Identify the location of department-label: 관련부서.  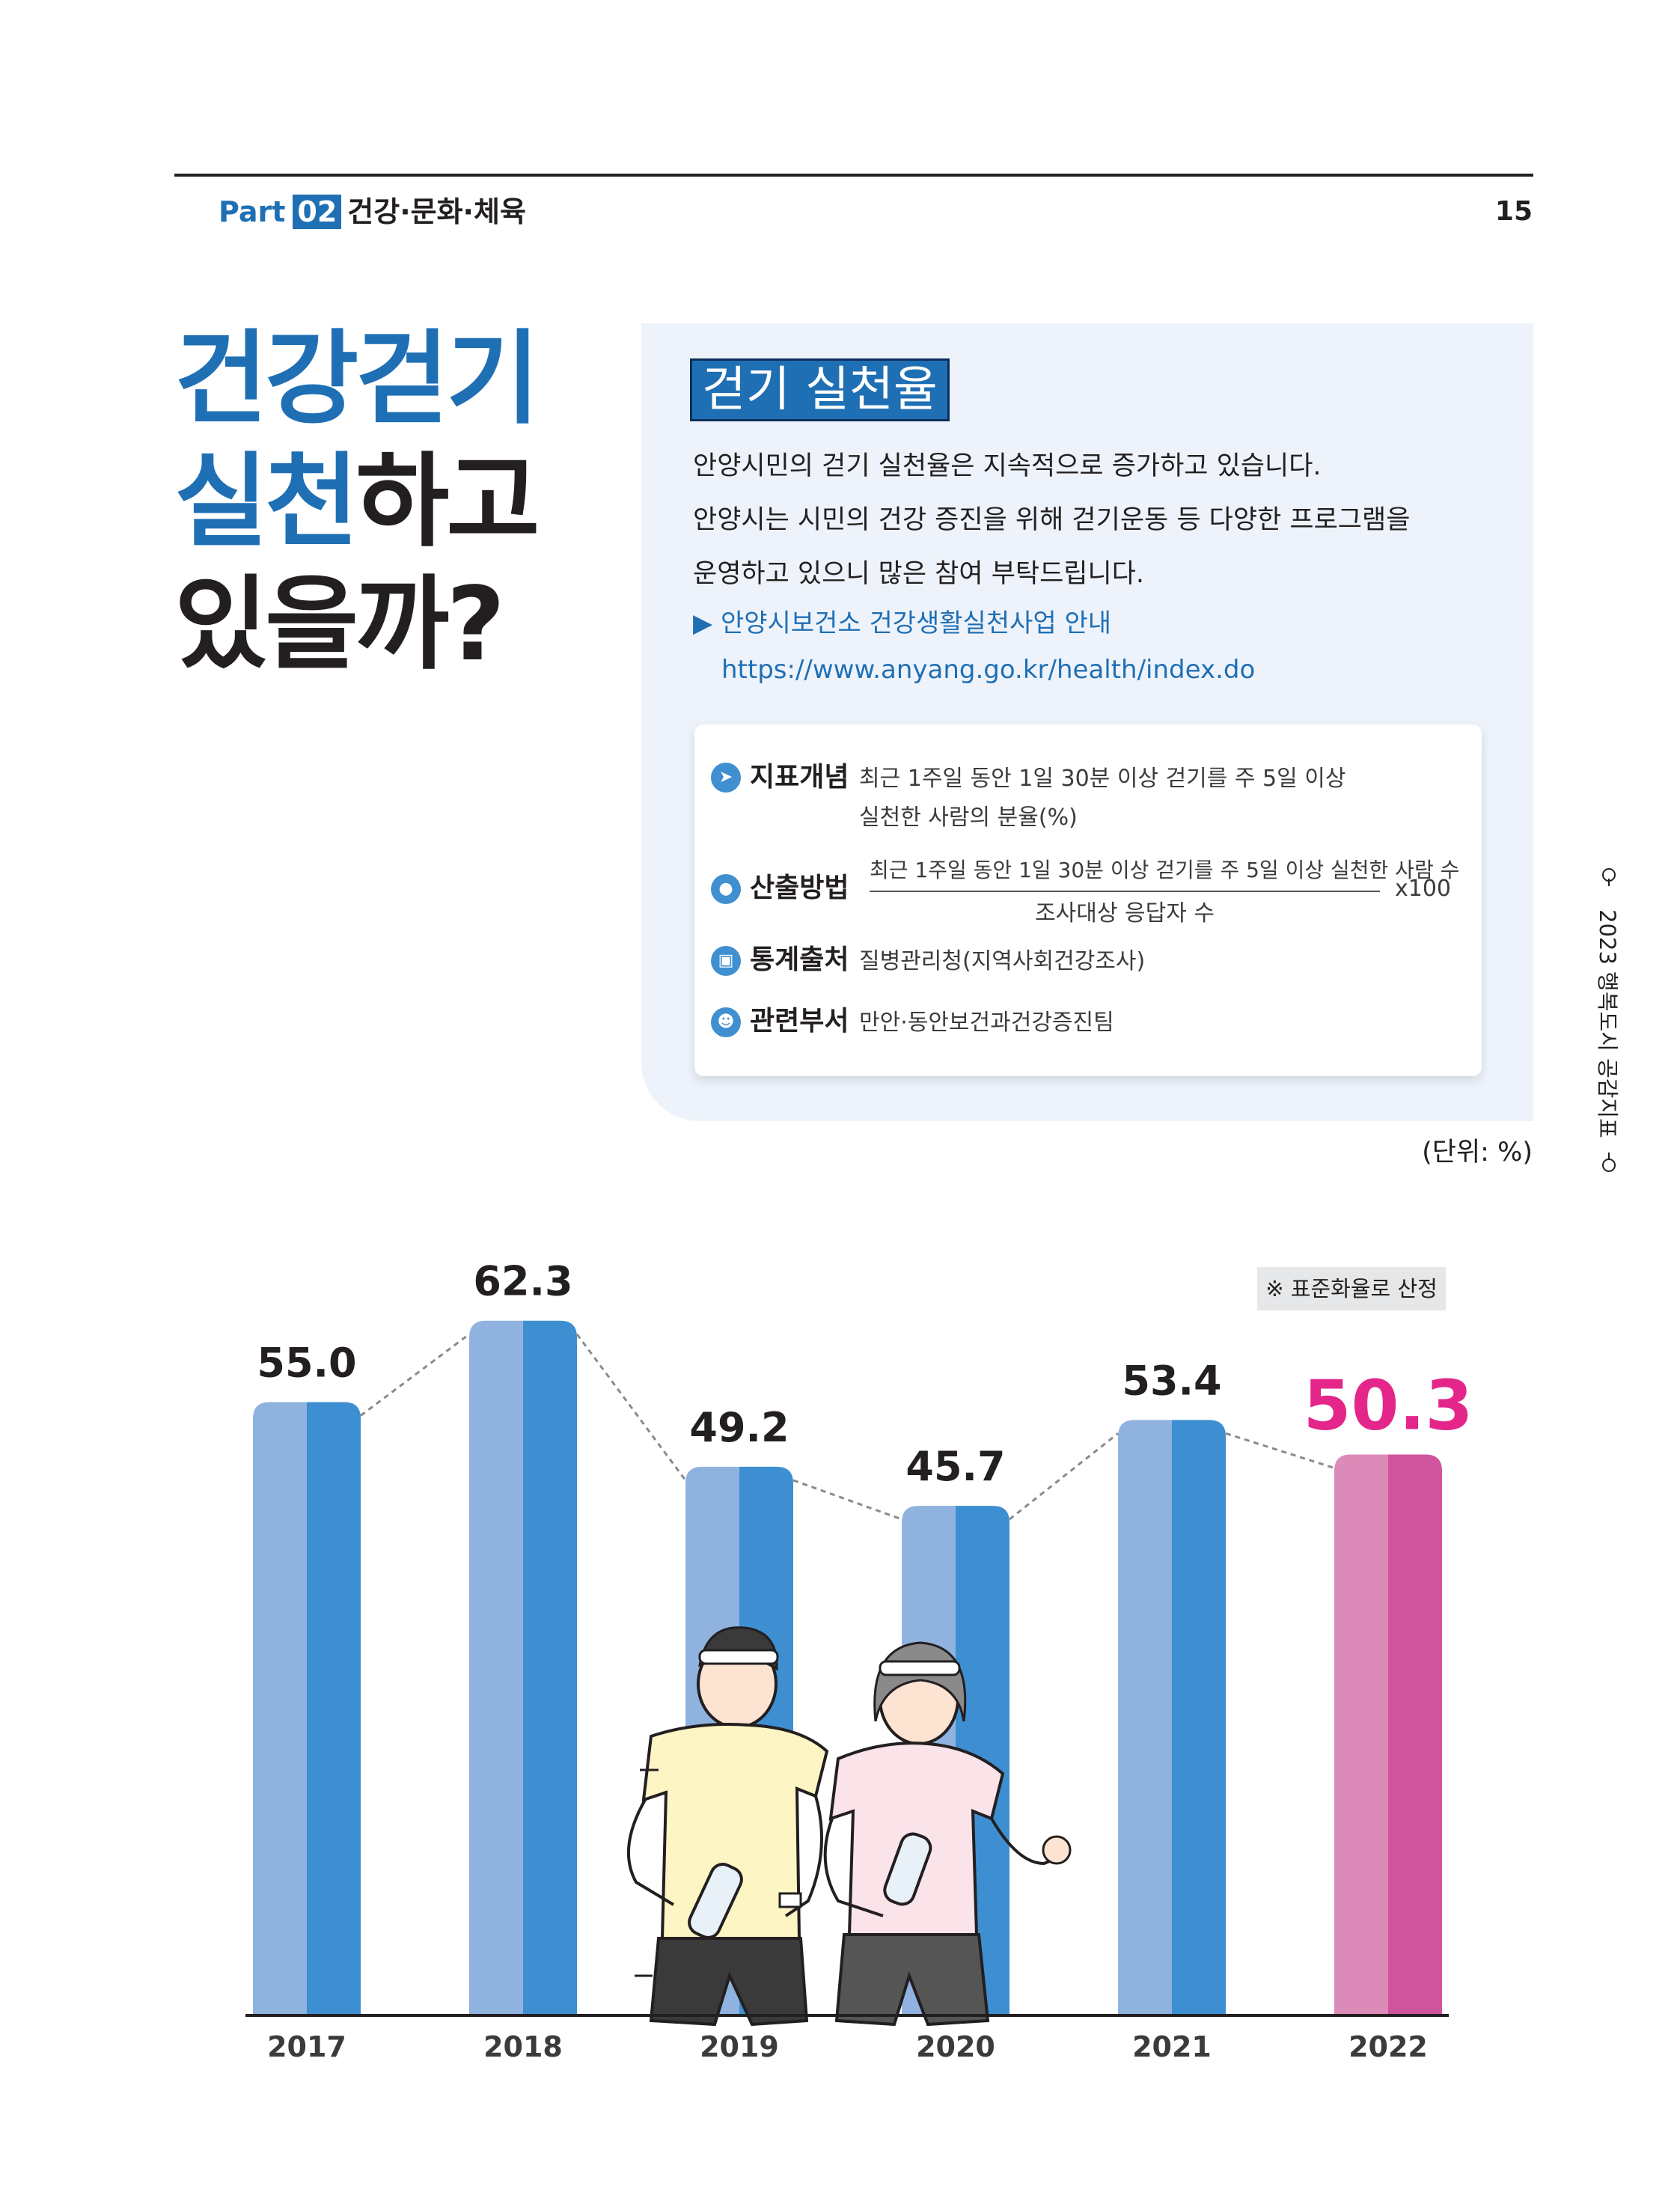
(799, 1021).